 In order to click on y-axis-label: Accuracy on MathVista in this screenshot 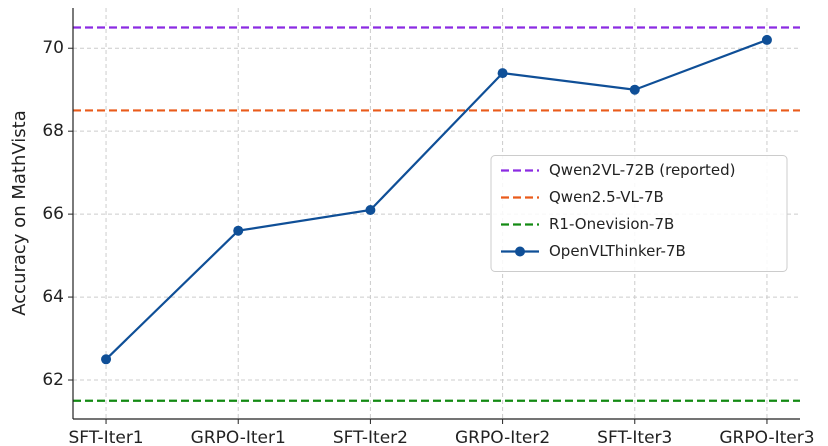, I will do `click(19, 212)`.